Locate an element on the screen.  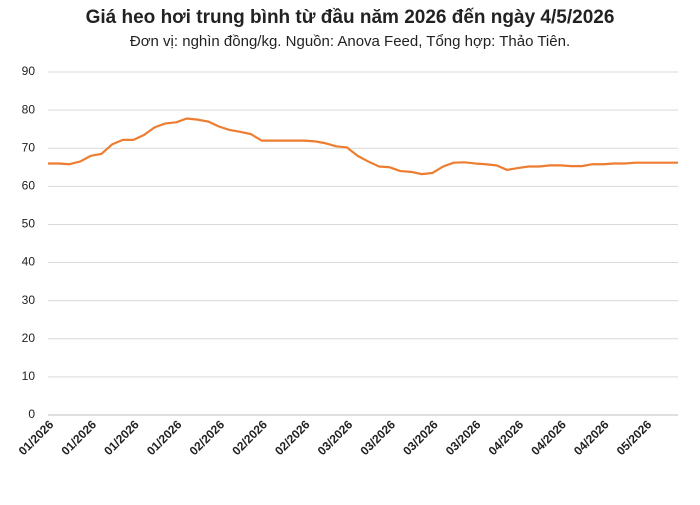
data-line is located at coordinates (363, 146).